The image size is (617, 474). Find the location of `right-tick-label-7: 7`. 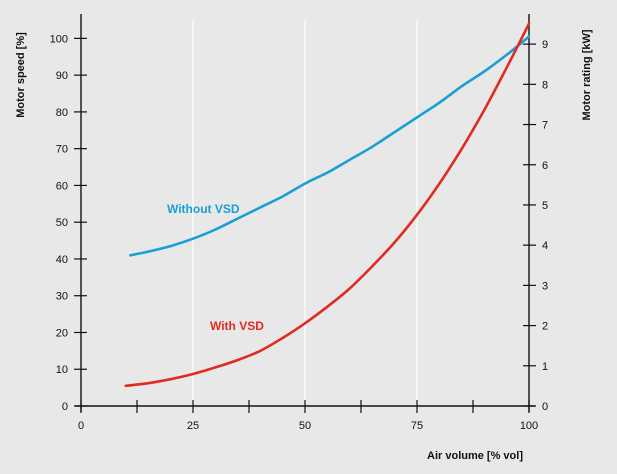

right-tick-label-7: 7 is located at coordinates (545, 126).